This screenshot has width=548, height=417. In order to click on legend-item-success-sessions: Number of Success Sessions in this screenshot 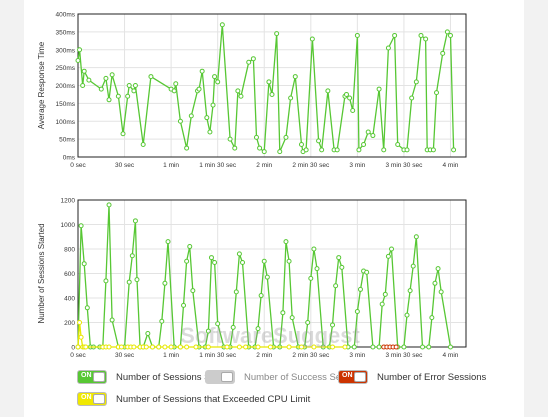, I will do `click(286, 377)`.